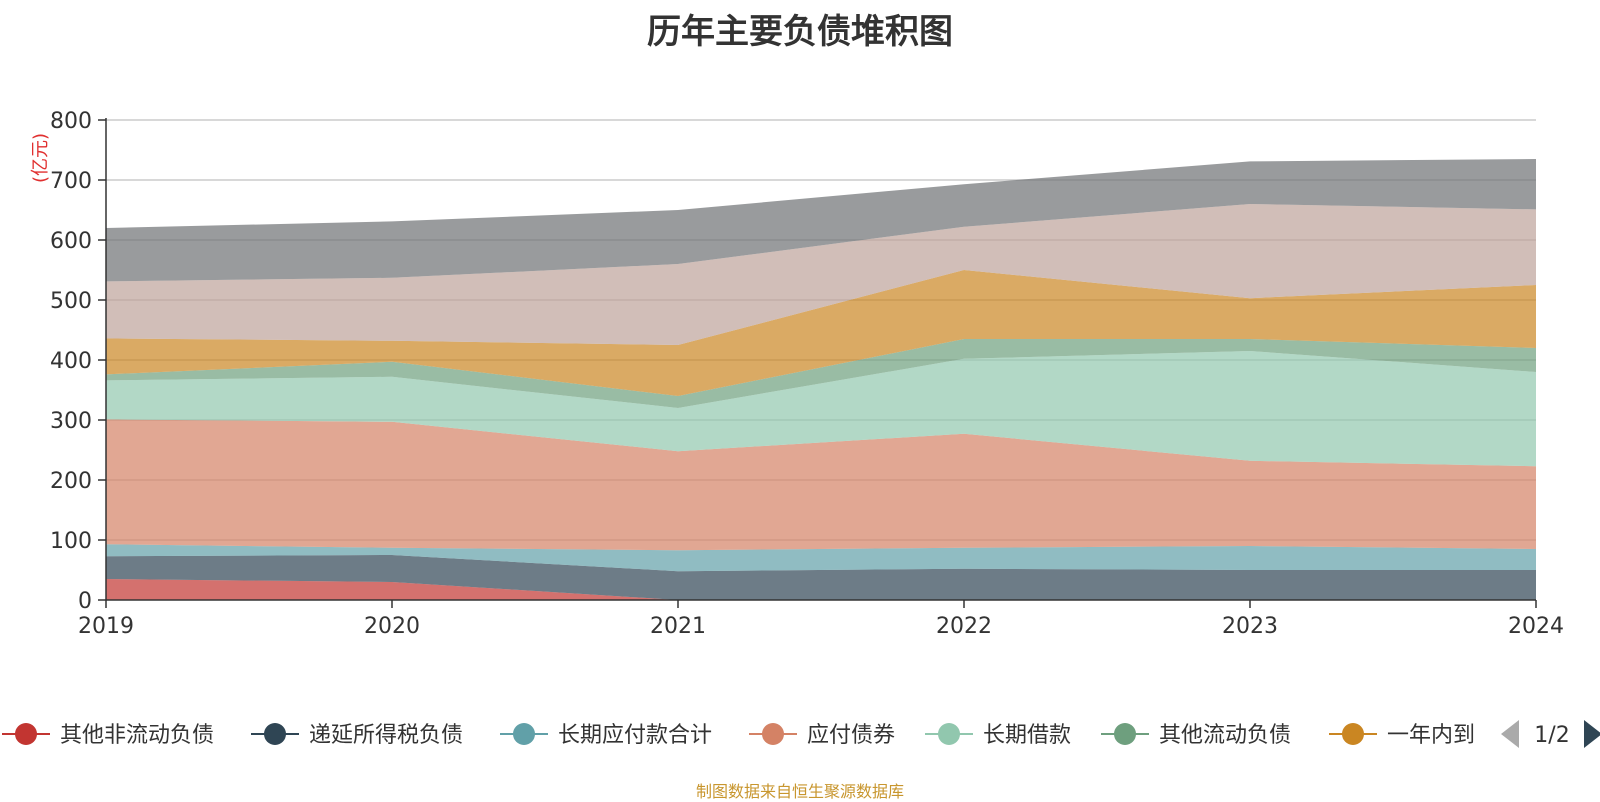  What do you see at coordinates (678, 626) in the screenshot?
I see `x-tick-label: 2021` at bounding box center [678, 626].